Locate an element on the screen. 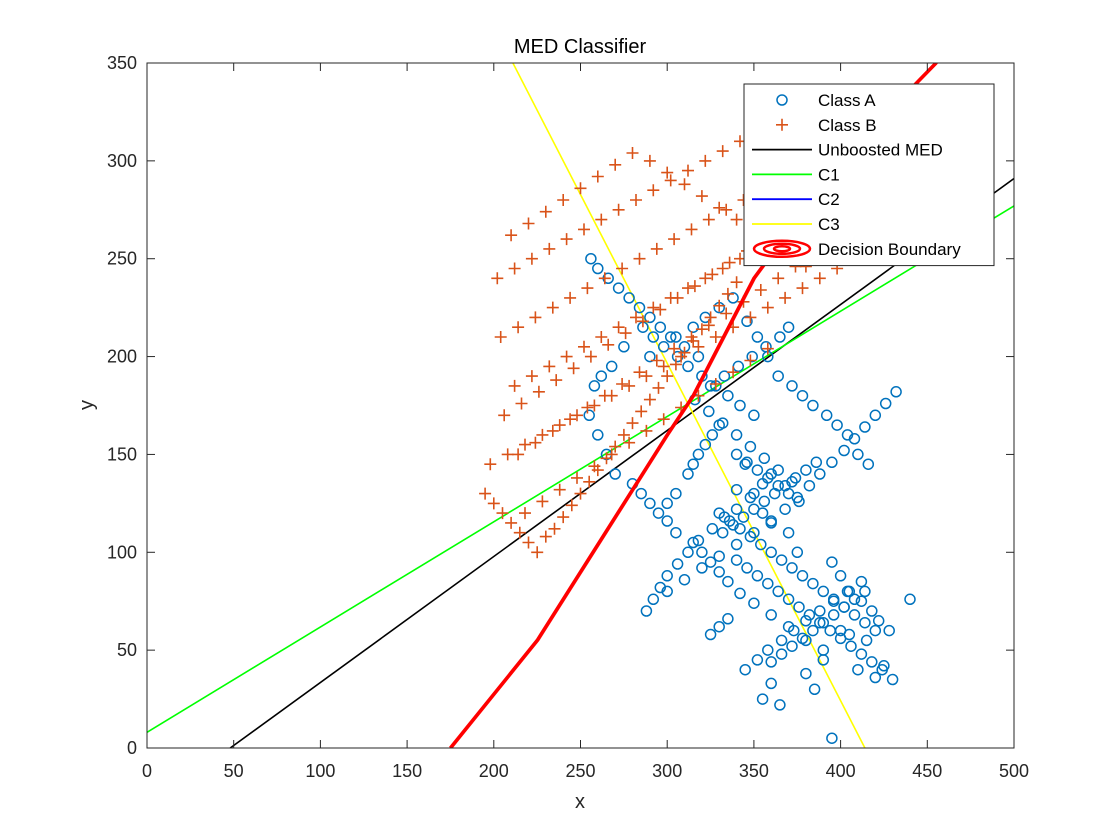 This screenshot has height=840, width=1120. legend-label-6: Decision Boundary is located at coordinates (889, 249).